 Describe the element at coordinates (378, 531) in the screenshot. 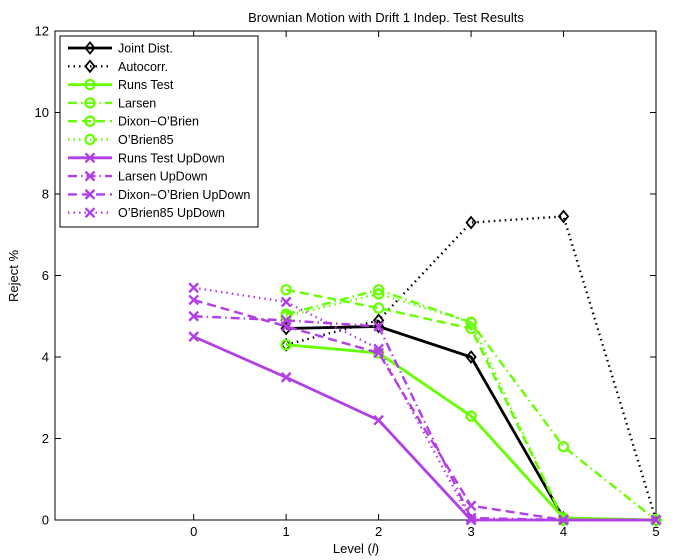

I see `x-tick-label: 2` at that location.